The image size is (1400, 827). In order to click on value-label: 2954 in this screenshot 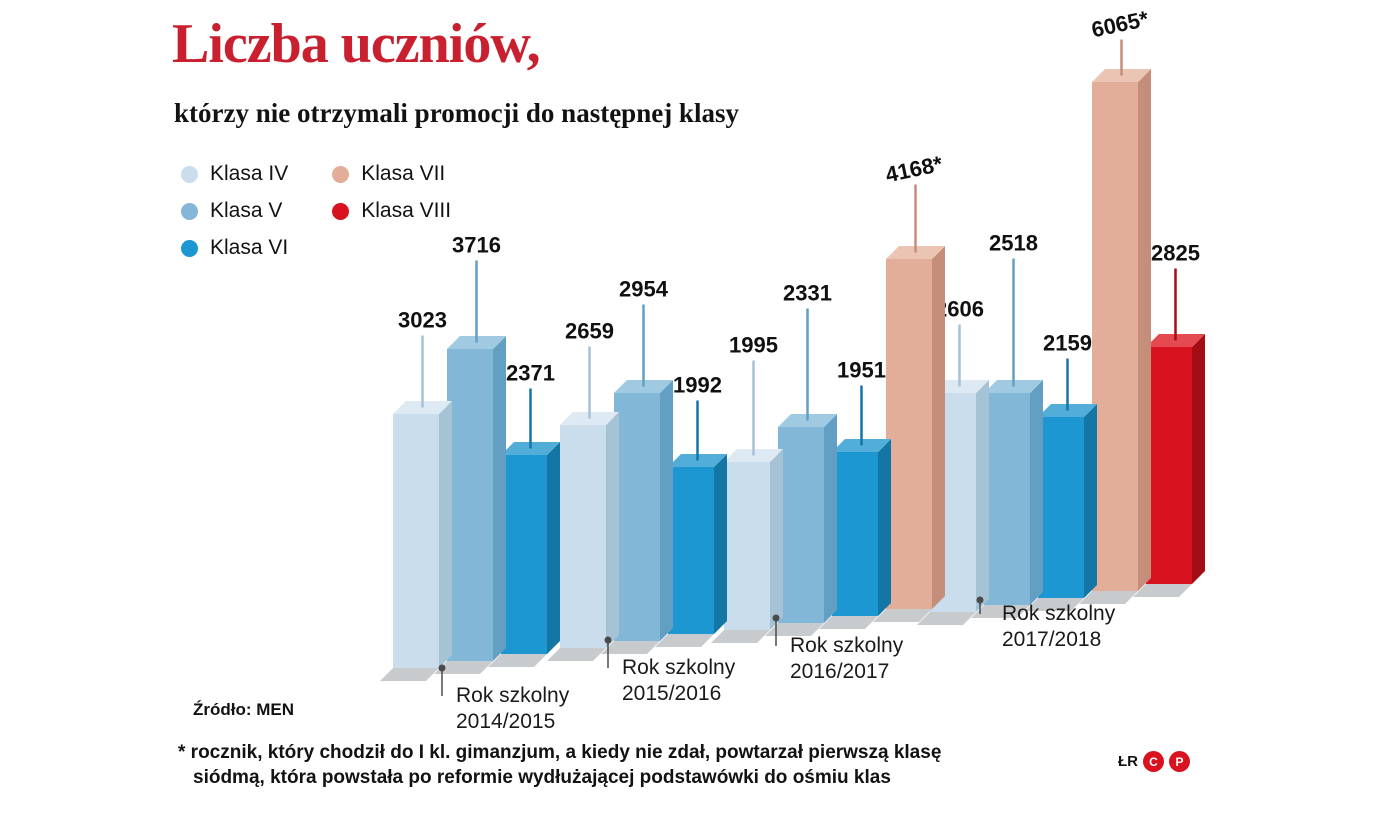, I will do `click(644, 289)`.